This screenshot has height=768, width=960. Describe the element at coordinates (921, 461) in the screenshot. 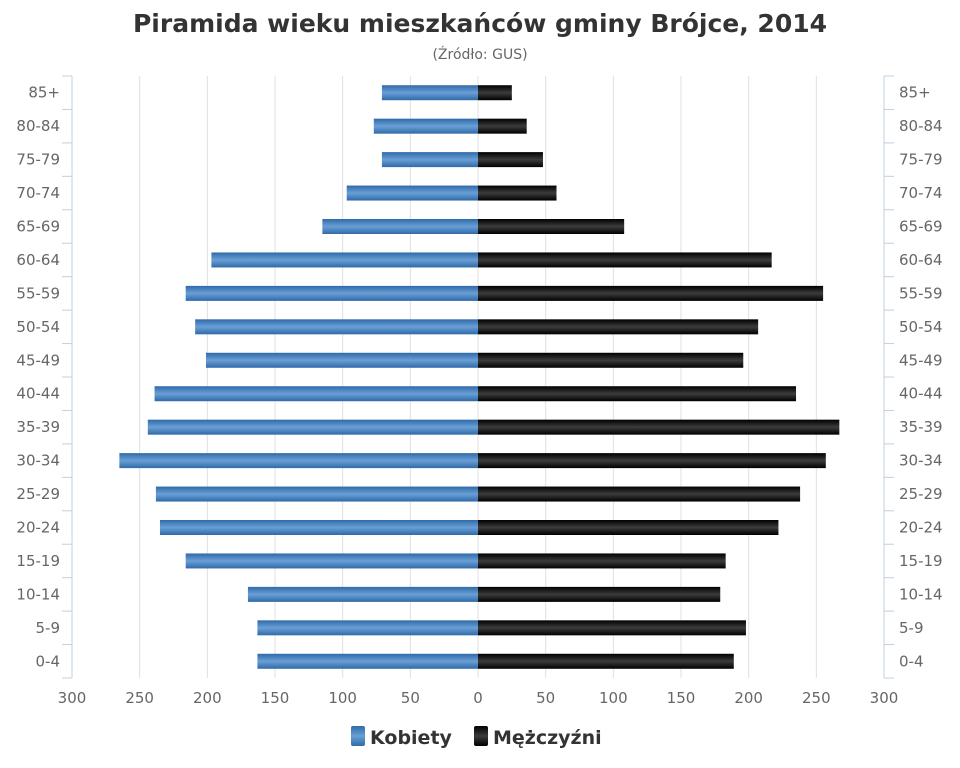

I see `y-tick-label-right: 30-34` at that location.